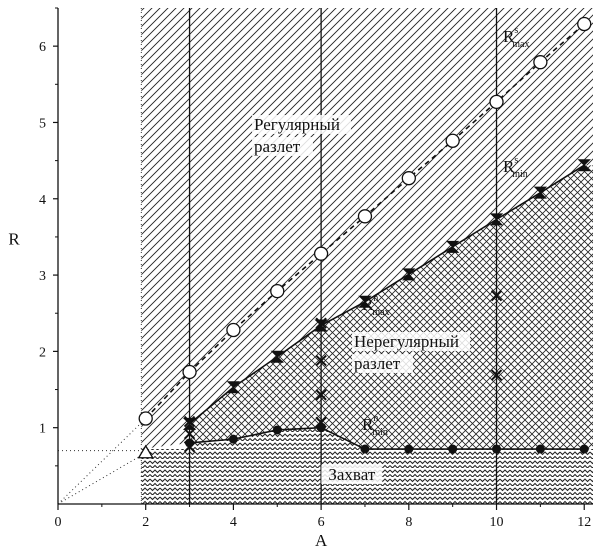 Image resolution: width=598 pixels, height=550 pixels. I want to click on series-label-R-min-n: Rn min, so click(375, 425).